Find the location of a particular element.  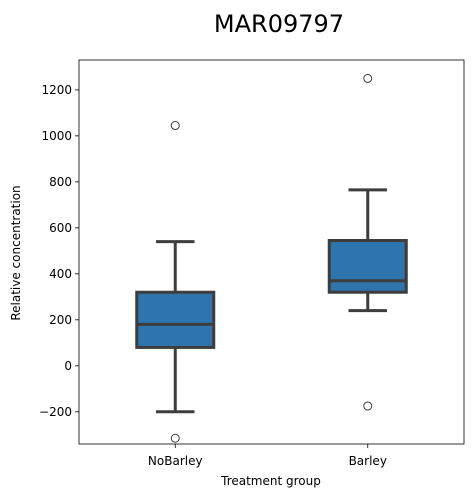

box-barley is located at coordinates (367, 266).